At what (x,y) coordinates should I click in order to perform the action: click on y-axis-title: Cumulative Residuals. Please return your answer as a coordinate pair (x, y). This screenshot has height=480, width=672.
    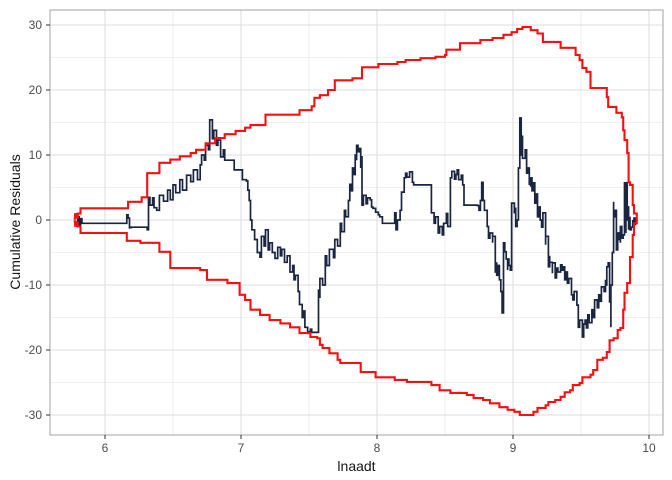
    Looking at the image, I should click on (15, 222).